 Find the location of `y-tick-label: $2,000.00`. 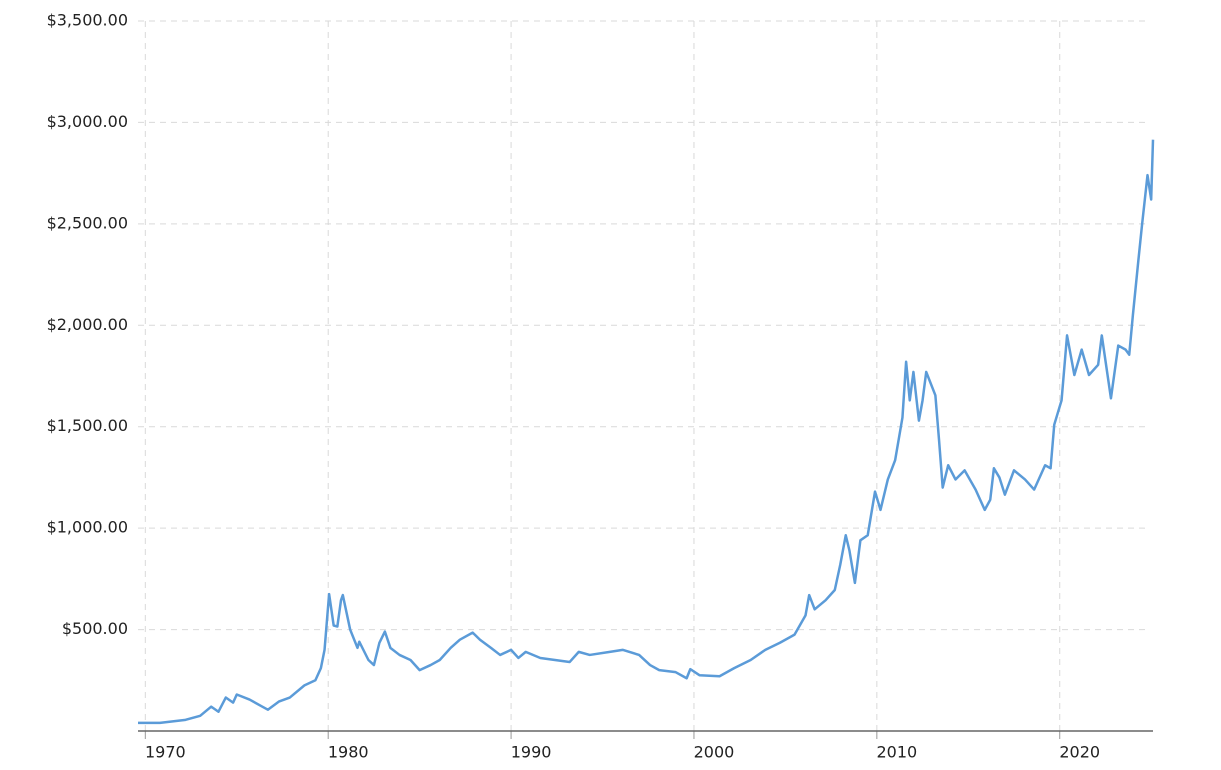

y-tick-label: $2,000.00 is located at coordinates (87, 324).